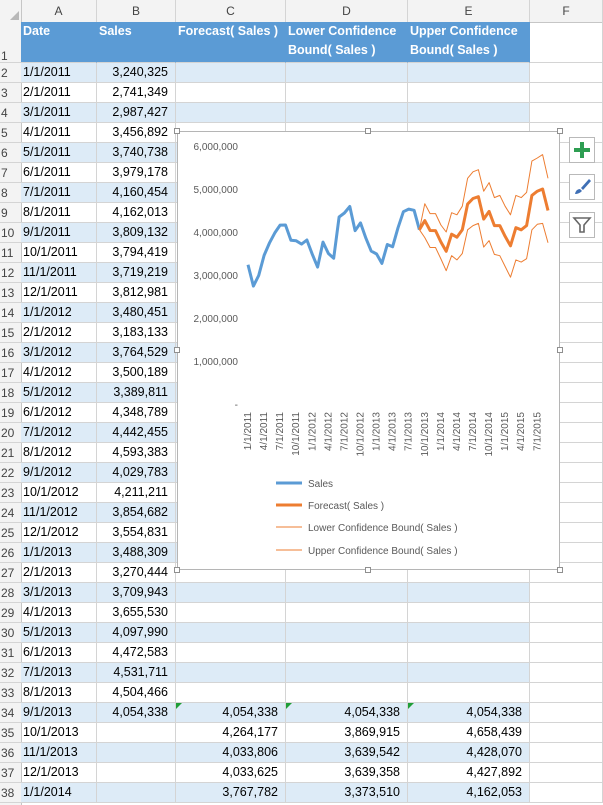 Image resolution: width=603 pixels, height=805 pixels. What do you see at coordinates (10, 93) in the screenshot?
I see `row-header: 3` at bounding box center [10, 93].